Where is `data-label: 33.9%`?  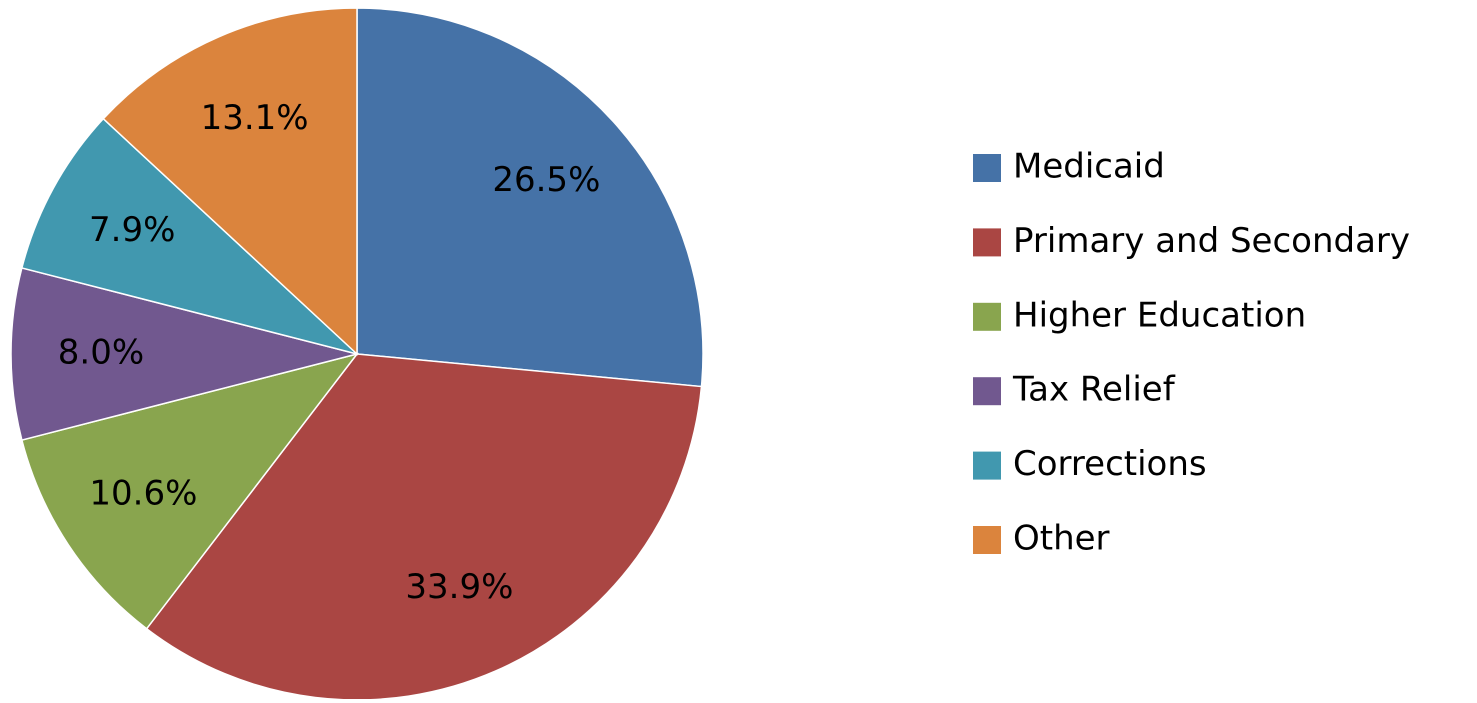 data-label: 33.9% is located at coordinates (459, 587).